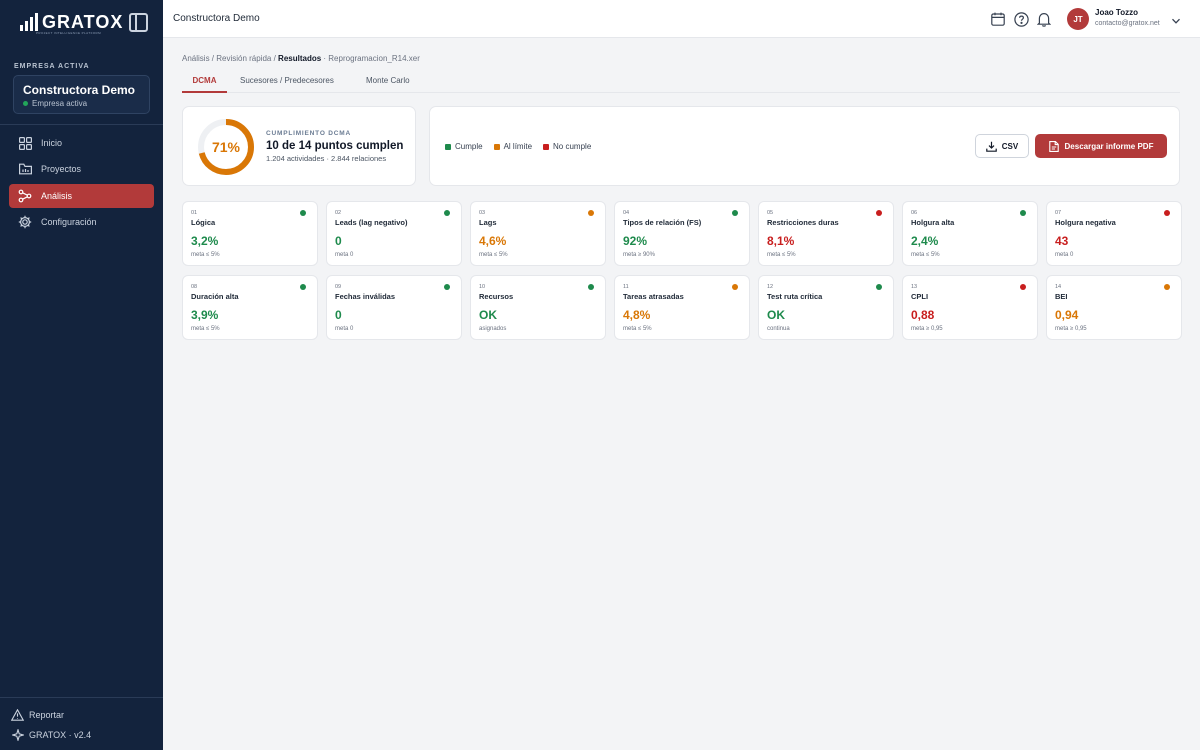  I want to click on metric-card: 01 Lógica 3,2% meta ≤ 5%, so click(250, 233).